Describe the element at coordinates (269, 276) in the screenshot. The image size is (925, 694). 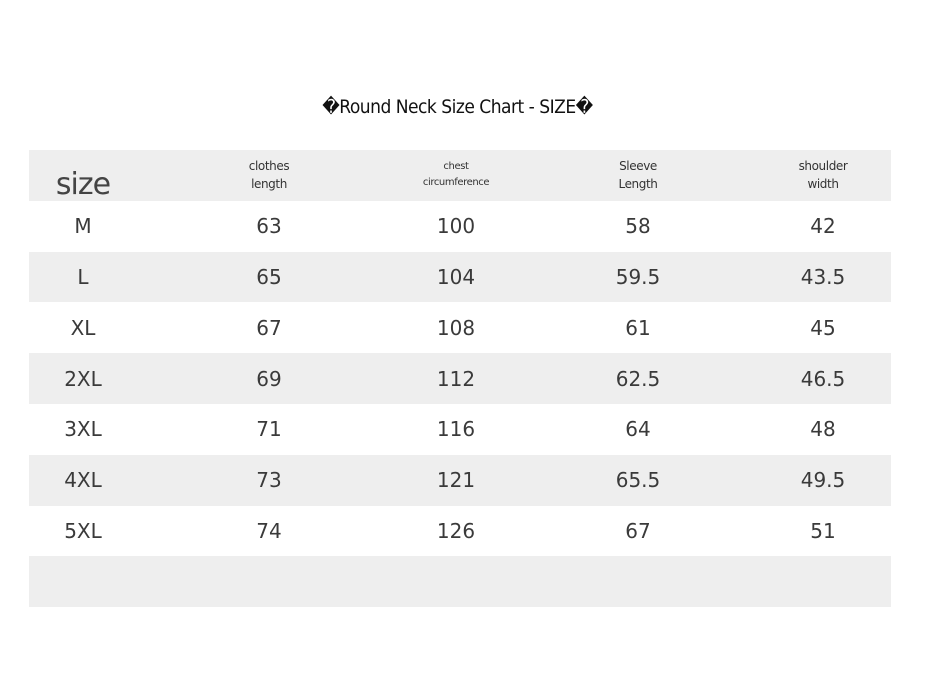
I see `table-cell: 65` at that location.